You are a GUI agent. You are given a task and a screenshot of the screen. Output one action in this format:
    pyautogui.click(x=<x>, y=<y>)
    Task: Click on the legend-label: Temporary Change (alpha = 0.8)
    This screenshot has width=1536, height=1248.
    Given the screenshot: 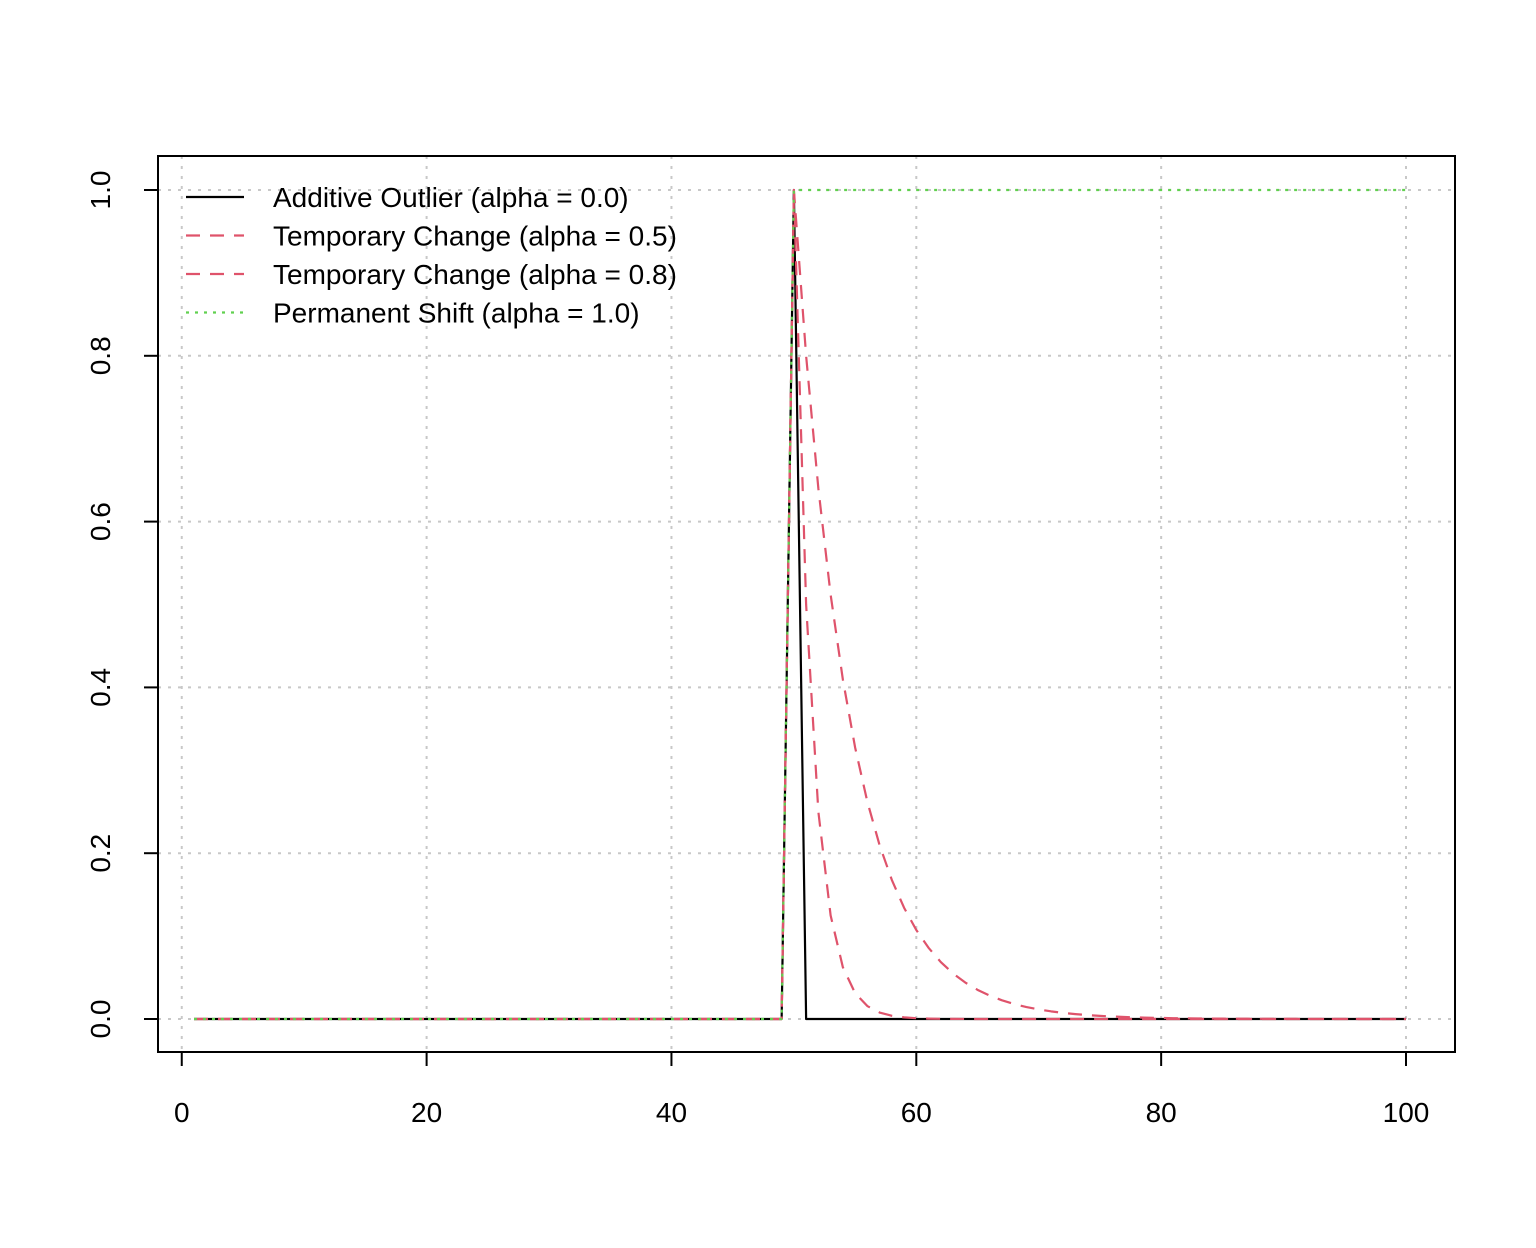 What is the action you would take?
    pyautogui.click(x=475, y=274)
    